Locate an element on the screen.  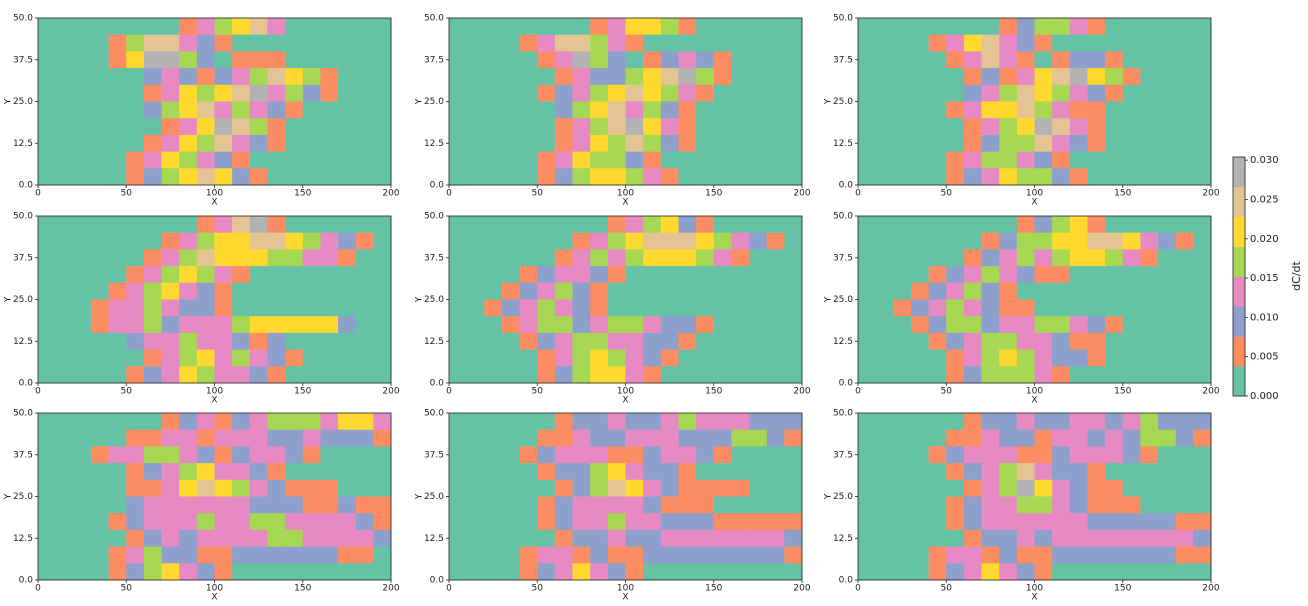
y-tick-label: 37.5 is located at coordinates (843, 455).